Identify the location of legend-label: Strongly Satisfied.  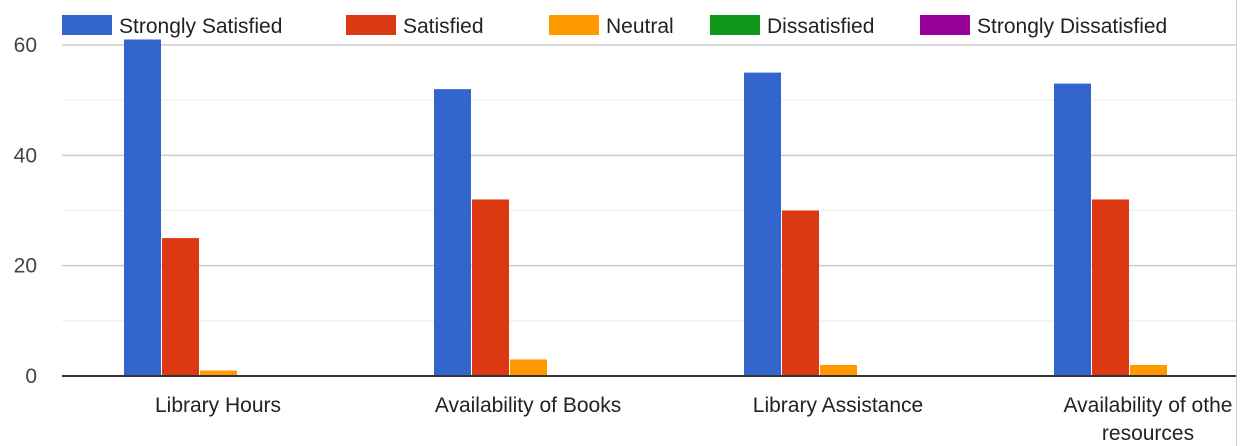
(200, 26).